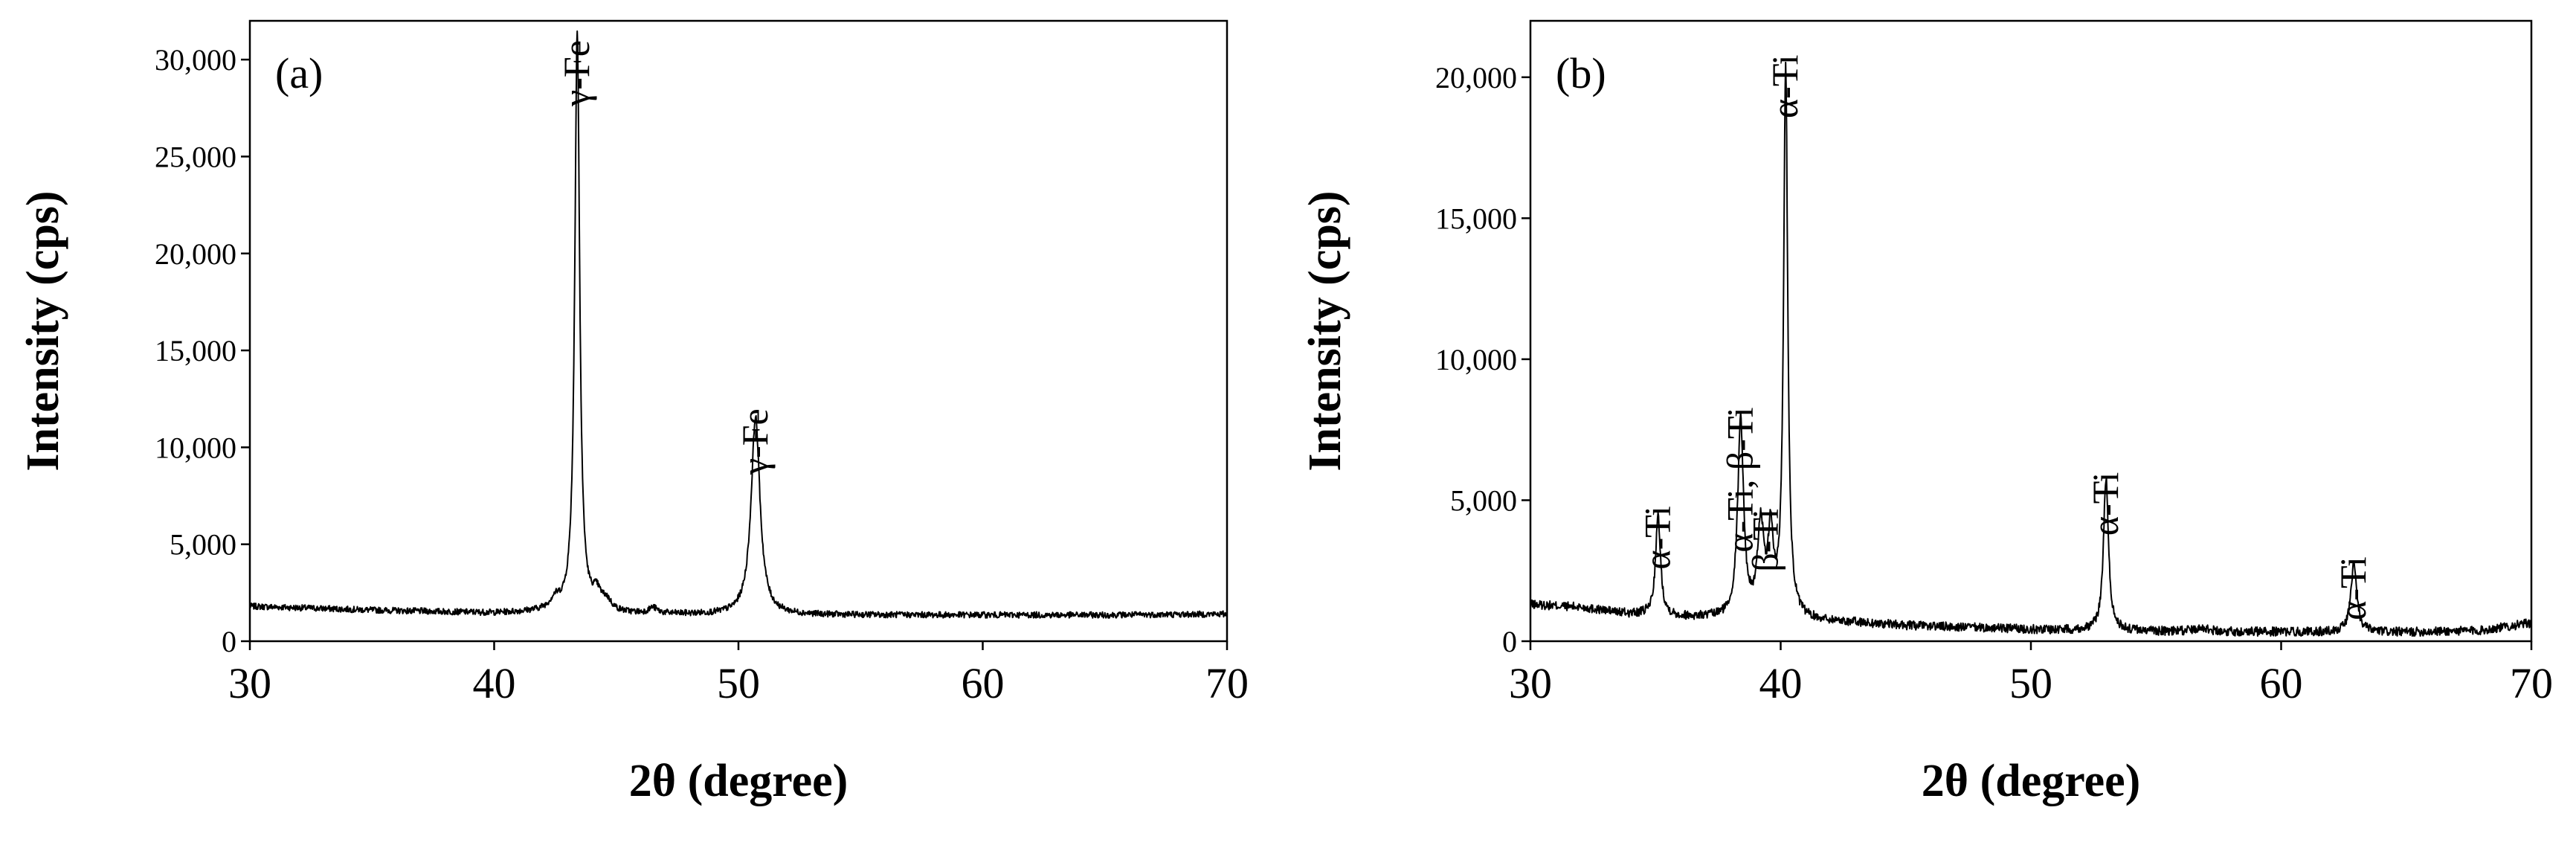  Describe the element at coordinates (1740, 479) in the screenshot. I see `peak-annotation: α-Ti, β-Ti` at that location.